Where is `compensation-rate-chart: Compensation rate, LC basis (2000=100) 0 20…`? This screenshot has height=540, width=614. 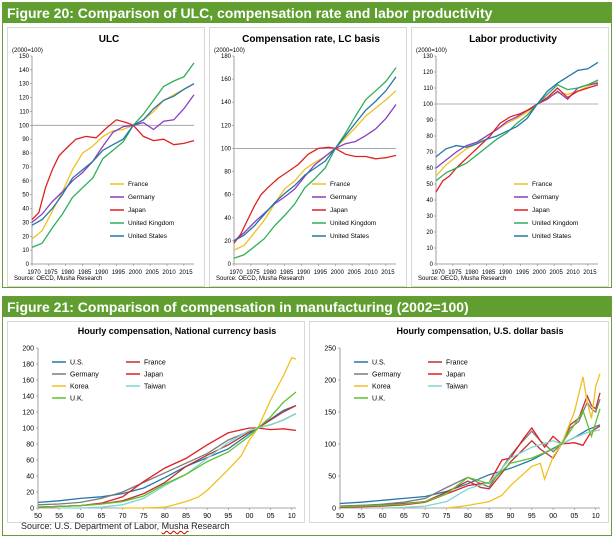
compensation-rate-chart: Compensation rate, LC basis (2000=100) 0 20… is located at coordinates (305, 158).